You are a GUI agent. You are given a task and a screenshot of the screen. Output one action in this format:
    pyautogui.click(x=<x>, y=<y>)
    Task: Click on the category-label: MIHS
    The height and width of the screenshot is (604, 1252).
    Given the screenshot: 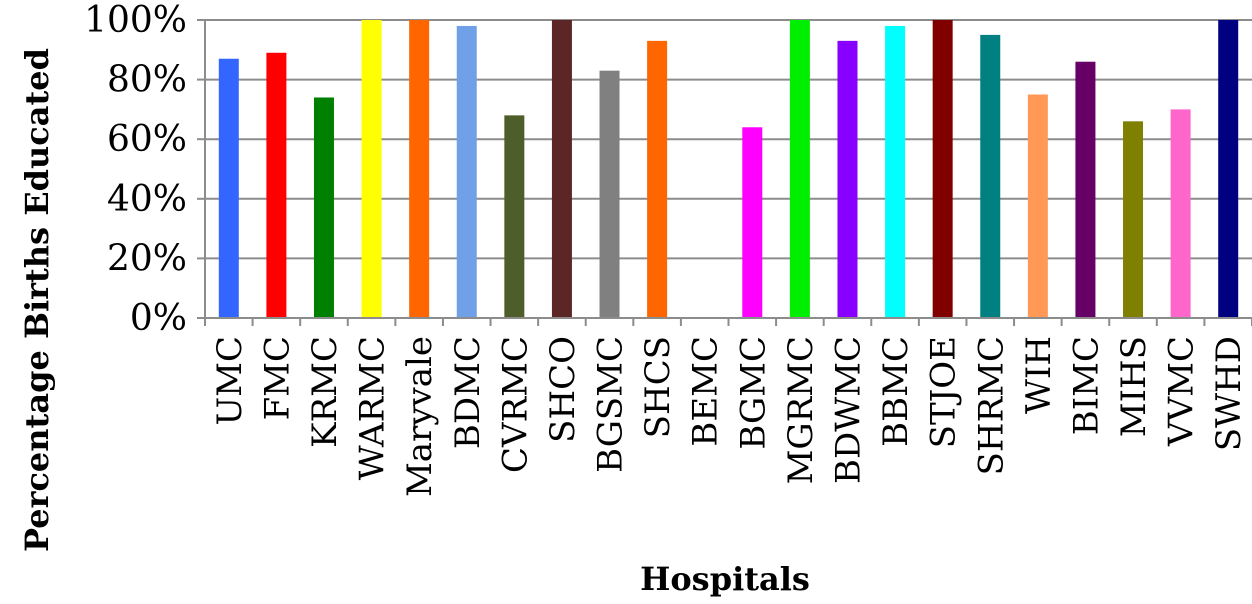 What is the action you would take?
    pyautogui.click(x=1134, y=386)
    